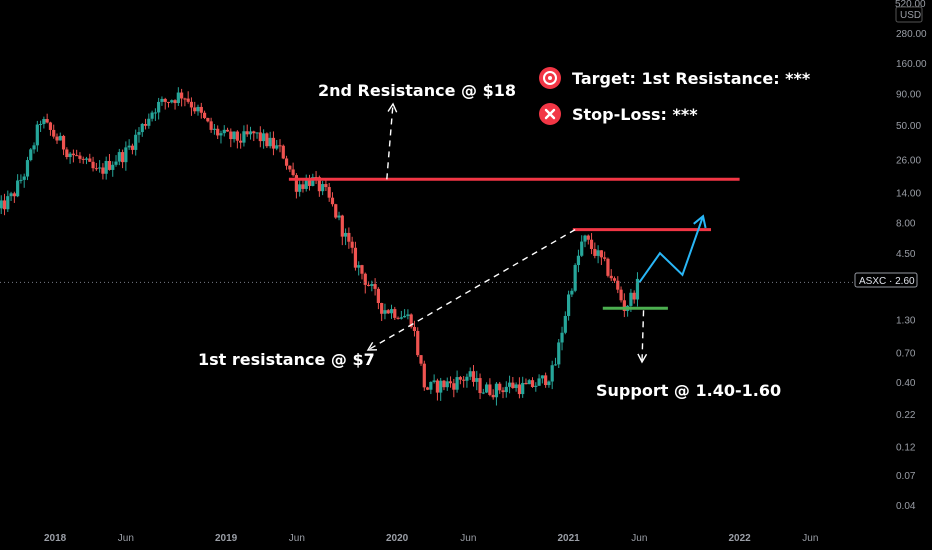 The height and width of the screenshot is (550, 932). What do you see at coordinates (906, 415) in the screenshot?
I see `price-tick-label: 0.22` at bounding box center [906, 415].